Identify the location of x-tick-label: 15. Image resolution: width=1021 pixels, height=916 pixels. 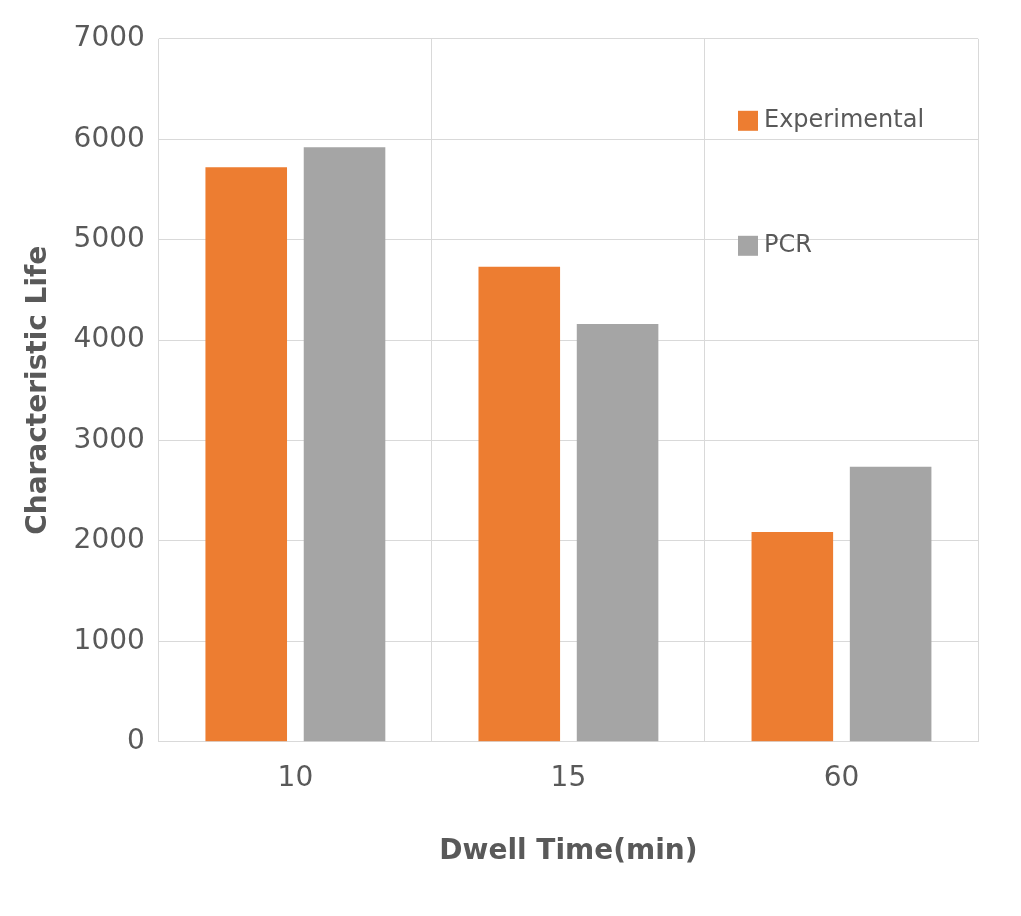
(568, 776).